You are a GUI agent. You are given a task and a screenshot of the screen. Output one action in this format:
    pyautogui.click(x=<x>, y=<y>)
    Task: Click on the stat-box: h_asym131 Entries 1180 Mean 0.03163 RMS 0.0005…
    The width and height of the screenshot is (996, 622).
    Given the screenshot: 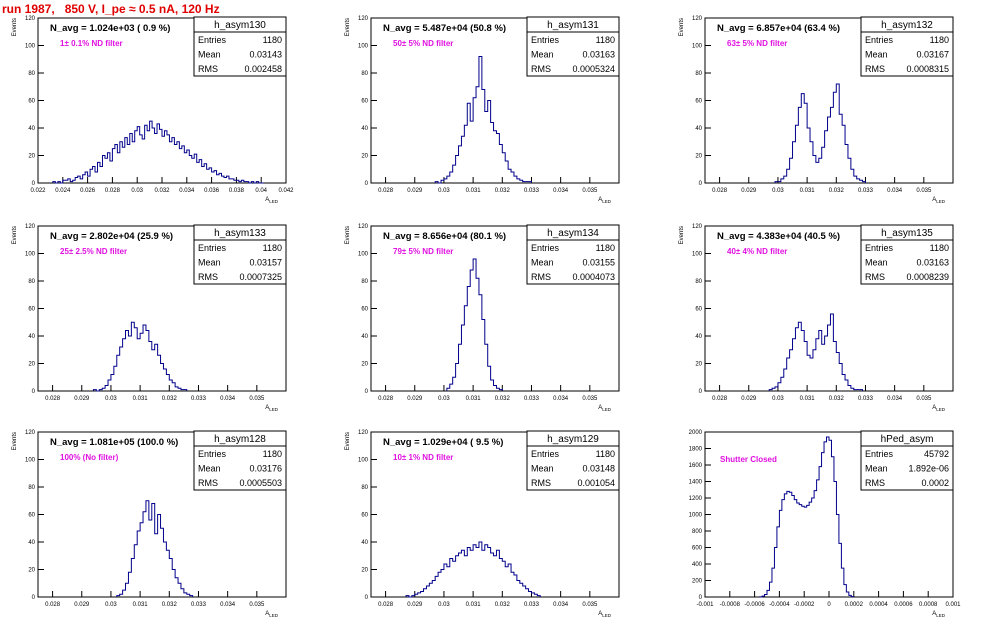 What is the action you would take?
    pyautogui.click(x=573, y=46)
    